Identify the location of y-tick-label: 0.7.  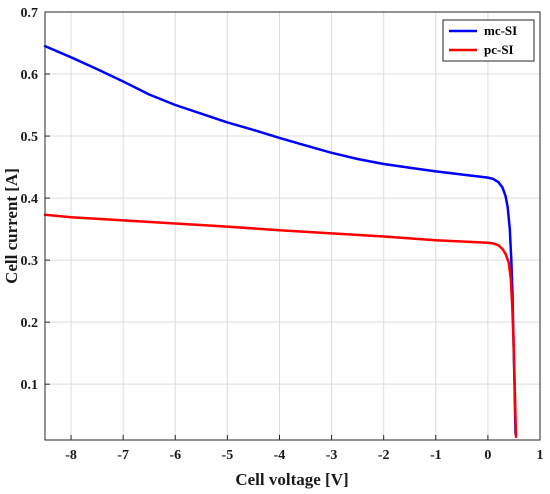
(30, 13).